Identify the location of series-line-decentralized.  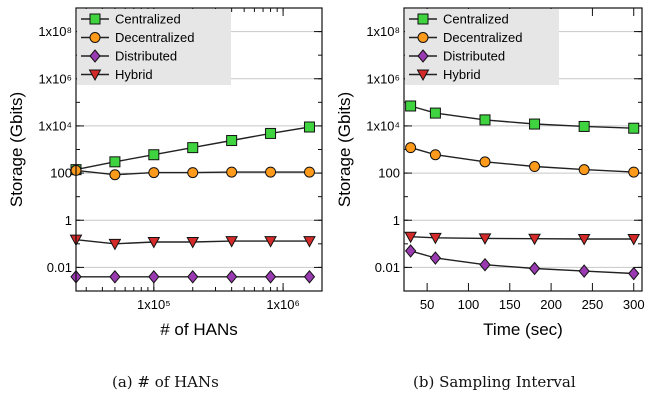
(522, 159).